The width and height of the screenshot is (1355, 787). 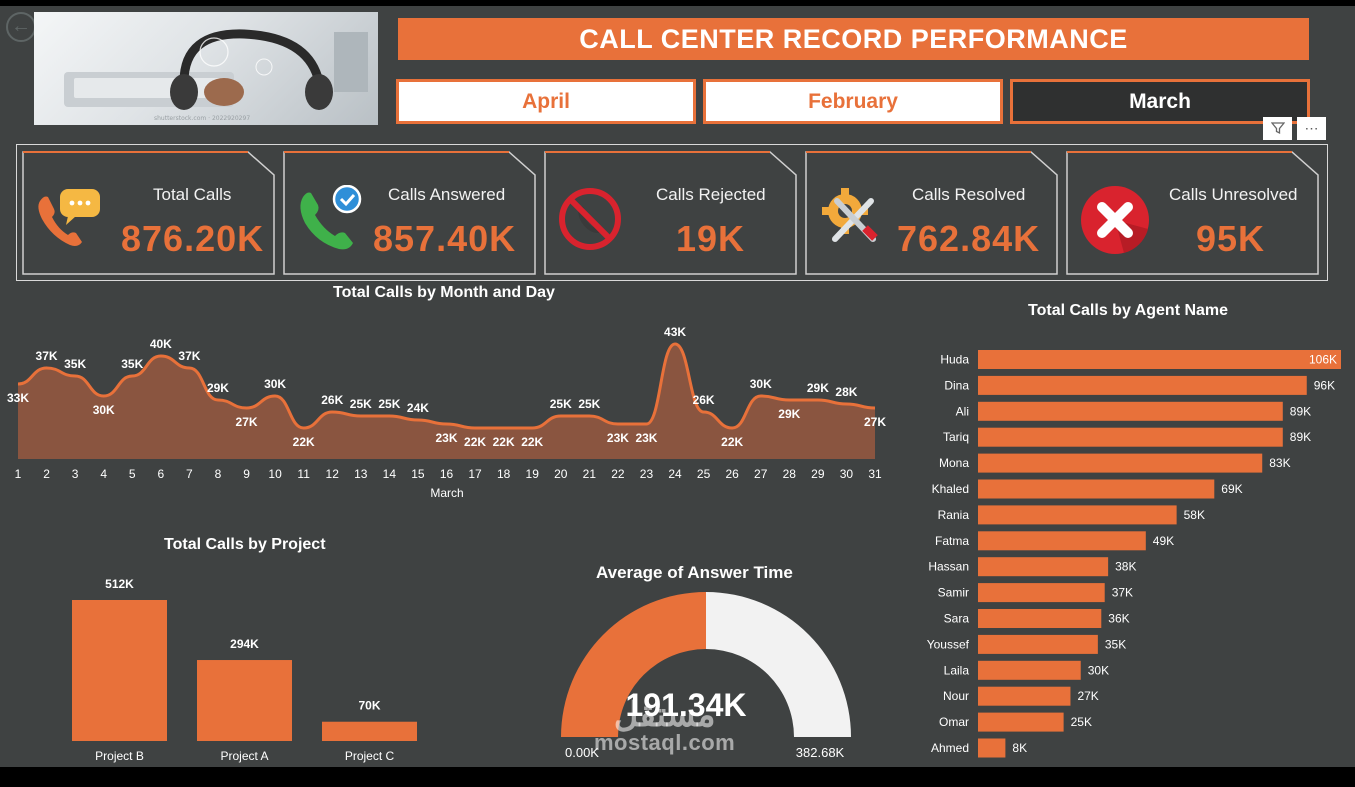 I want to click on agent-value-label: 58K, so click(x=1194, y=515).